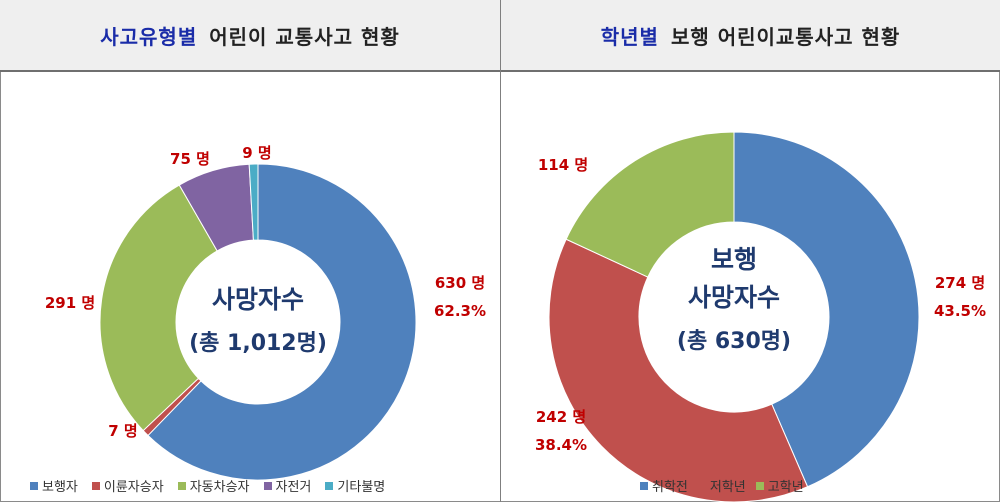 The image size is (1000, 502). I want to click on left-legend-label-2: 자동차승자, so click(219, 487).